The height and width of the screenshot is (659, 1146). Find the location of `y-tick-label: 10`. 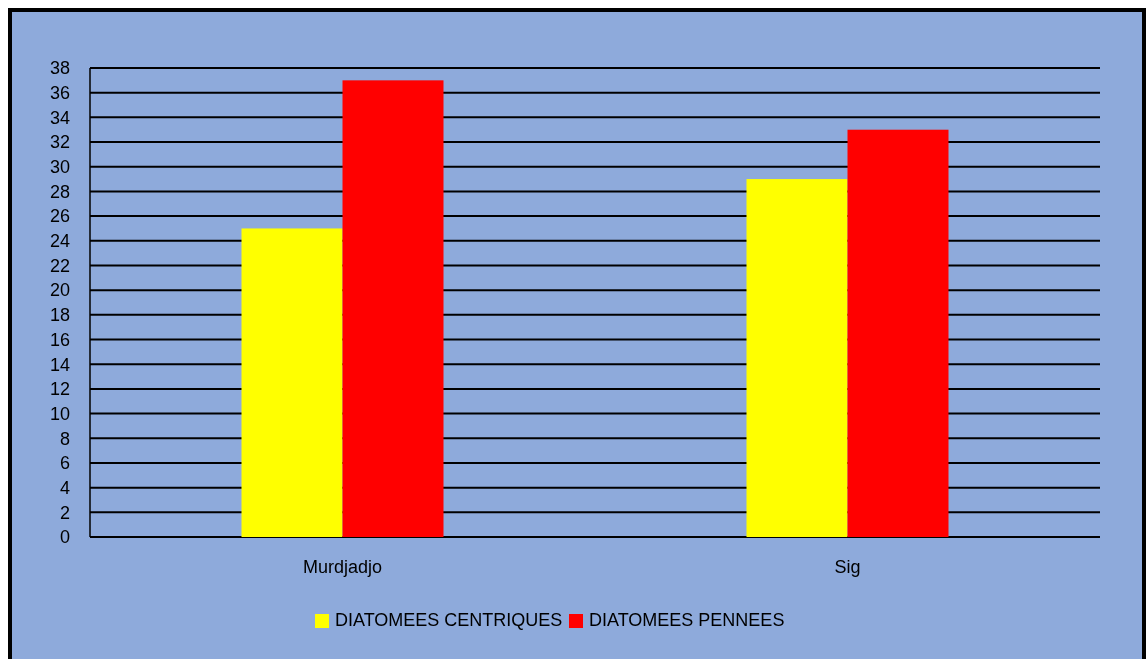

y-tick-label: 10 is located at coordinates (59, 413).